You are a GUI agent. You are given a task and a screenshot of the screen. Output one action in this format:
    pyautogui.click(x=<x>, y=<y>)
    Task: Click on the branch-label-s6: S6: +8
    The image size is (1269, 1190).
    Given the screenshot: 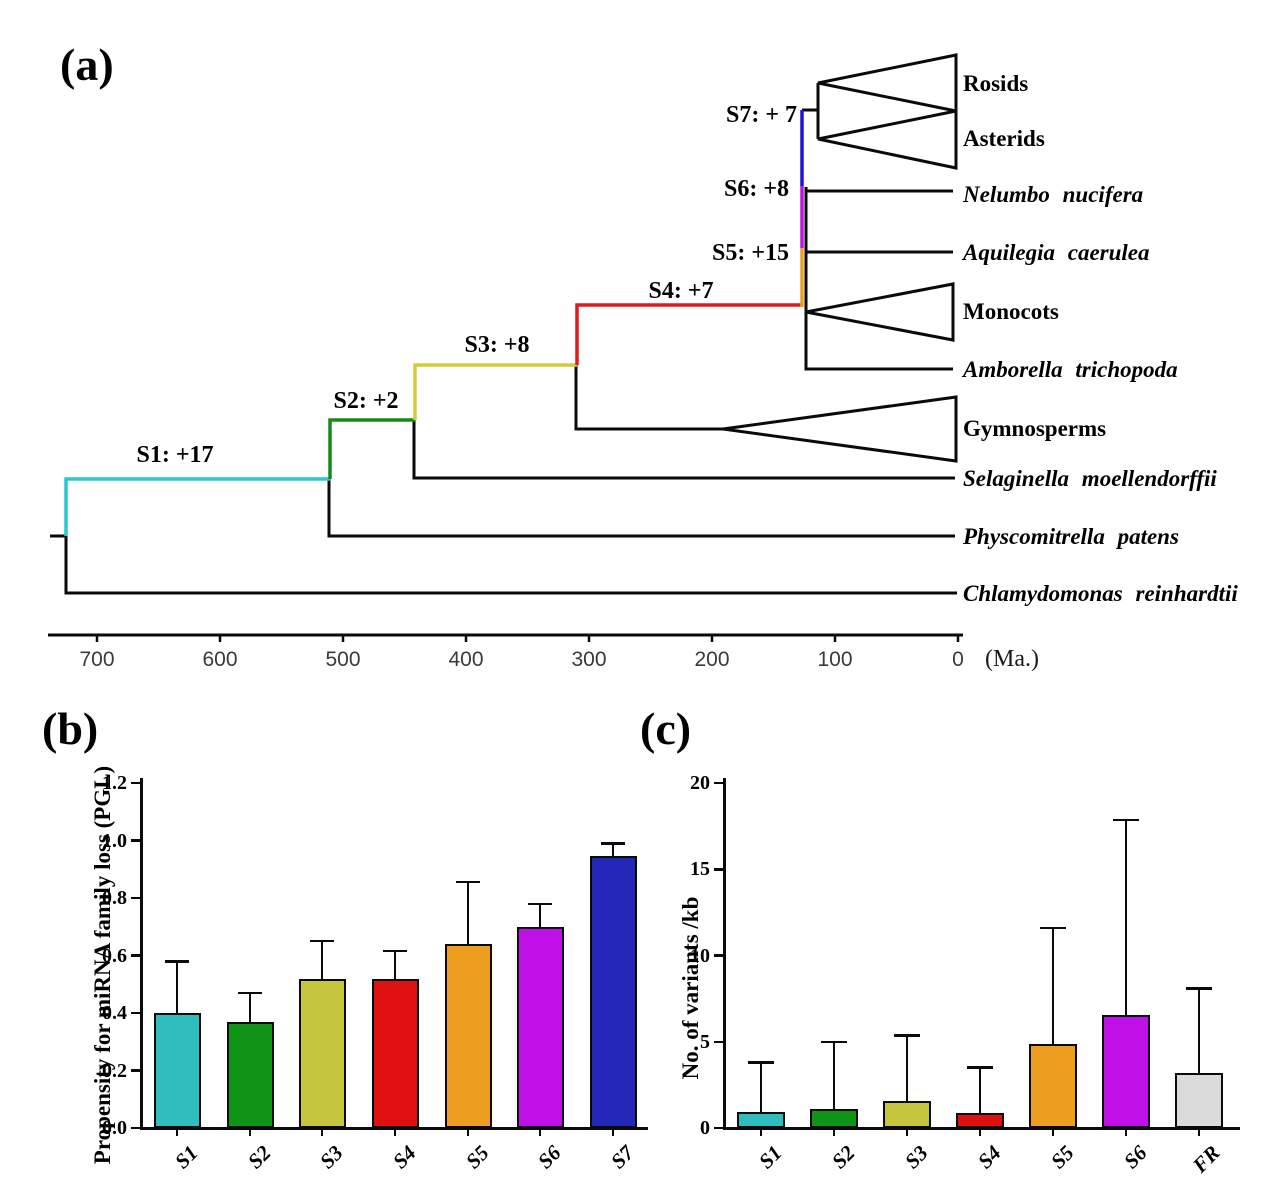 What is the action you would take?
    pyautogui.click(x=756, y=189)
    